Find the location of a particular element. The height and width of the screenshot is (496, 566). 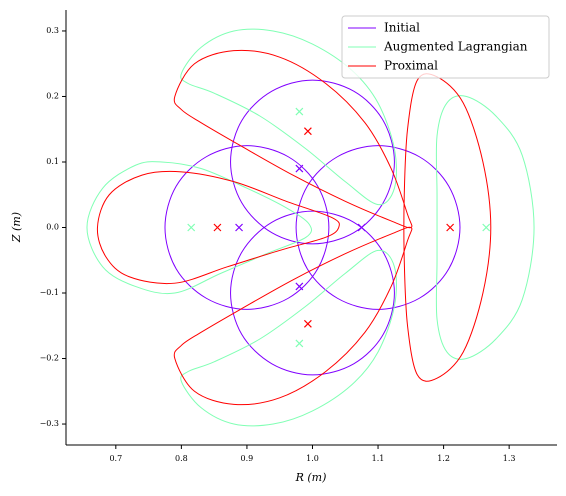

legend-label: Initial is located at coordinates (402, 28).